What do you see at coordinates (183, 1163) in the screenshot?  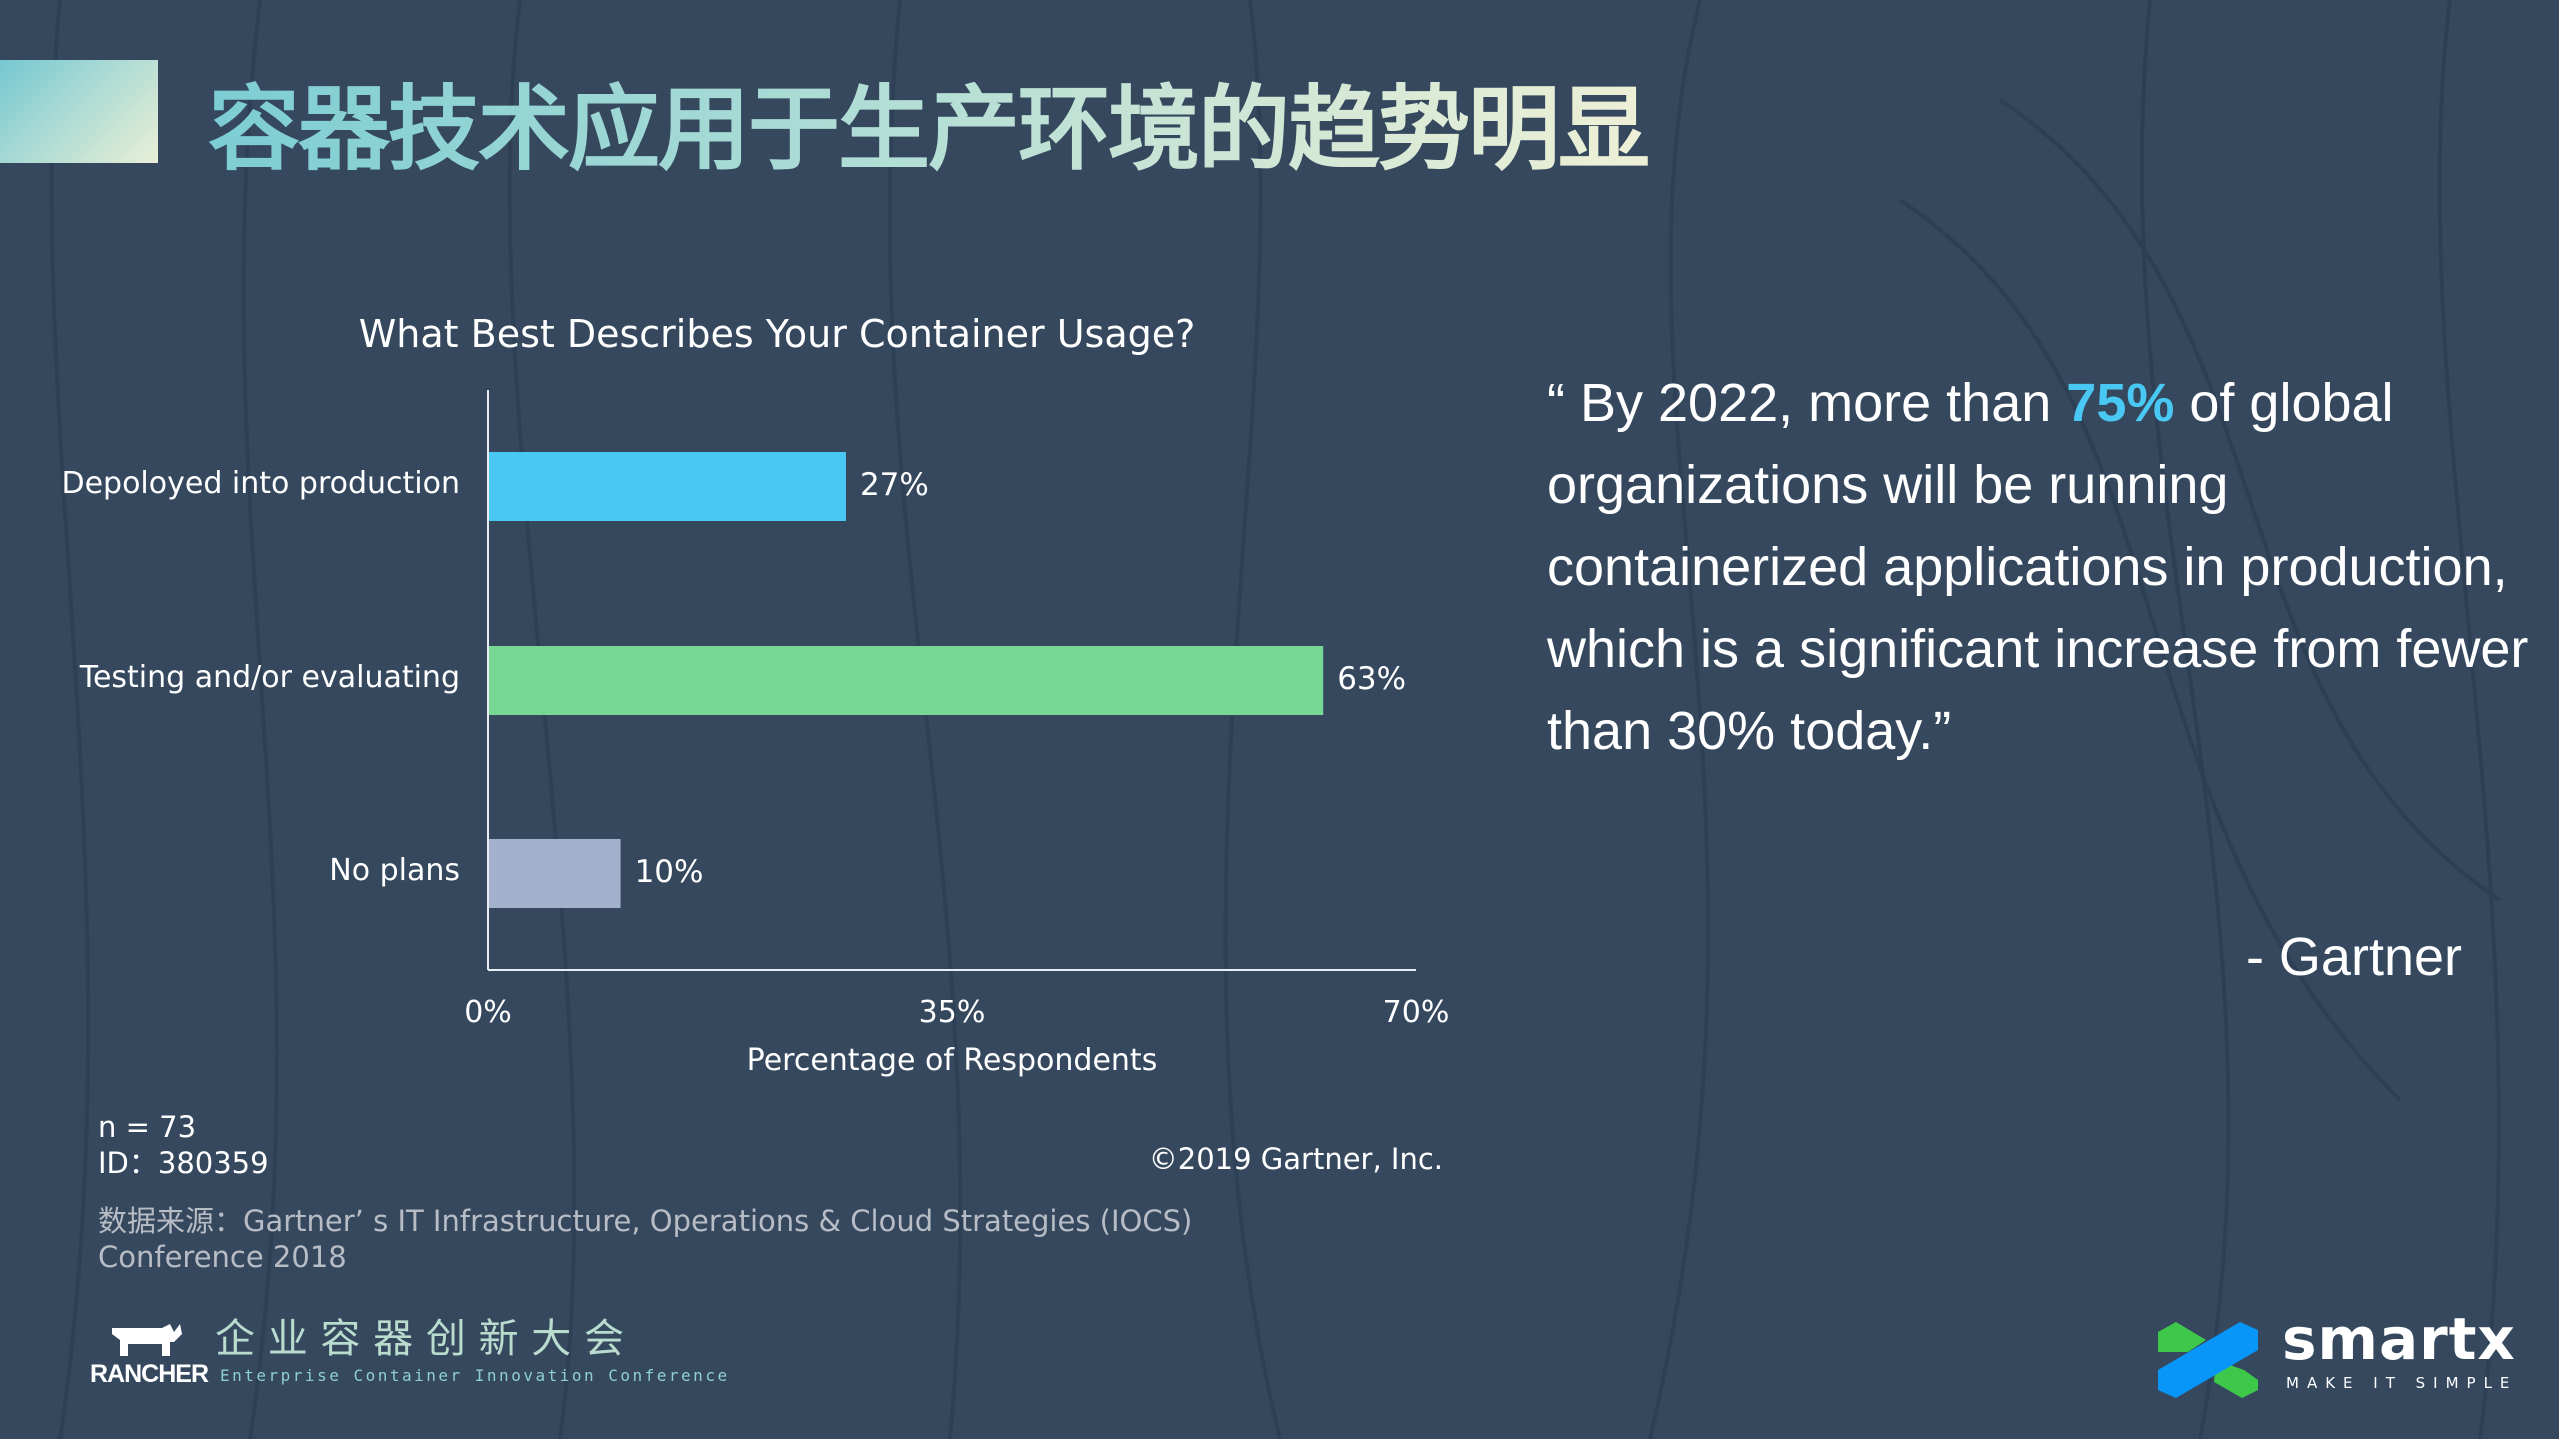 I see `document-id: ID：380359` at bounding box center [183, 1163].